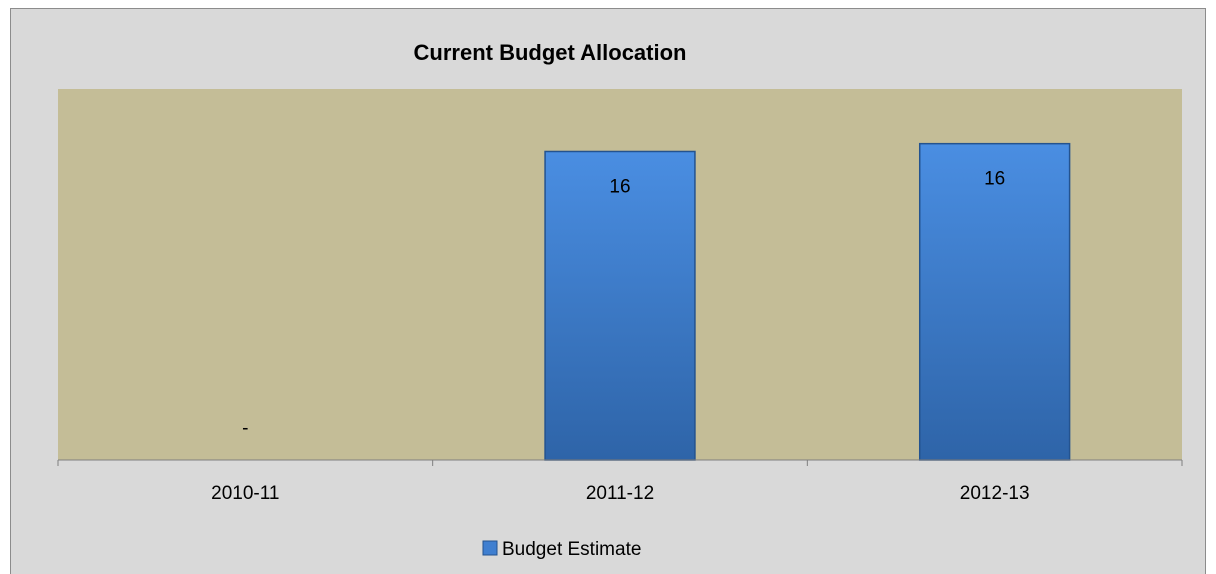  Describe the element at coordinates (245, 428) in the screenshot. I see `data-label: -` at that location.